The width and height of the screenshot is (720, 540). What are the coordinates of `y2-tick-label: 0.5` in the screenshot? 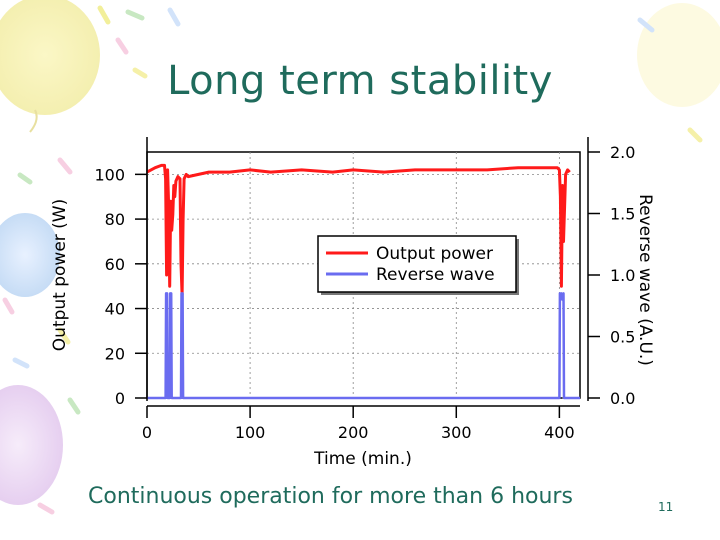 It's located at (622, 337).